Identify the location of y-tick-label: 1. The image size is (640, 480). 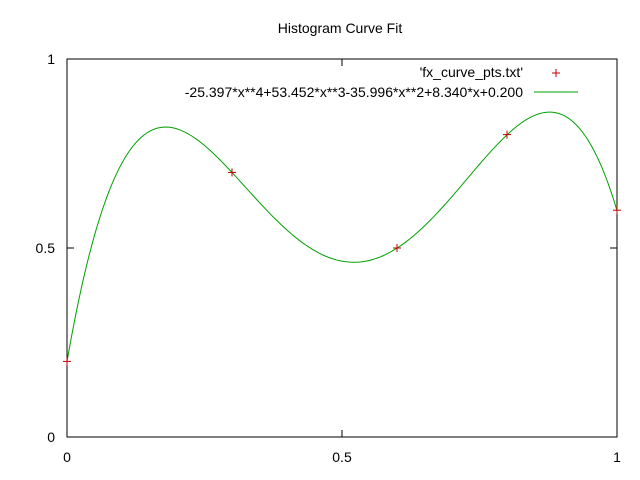
(51, 59).